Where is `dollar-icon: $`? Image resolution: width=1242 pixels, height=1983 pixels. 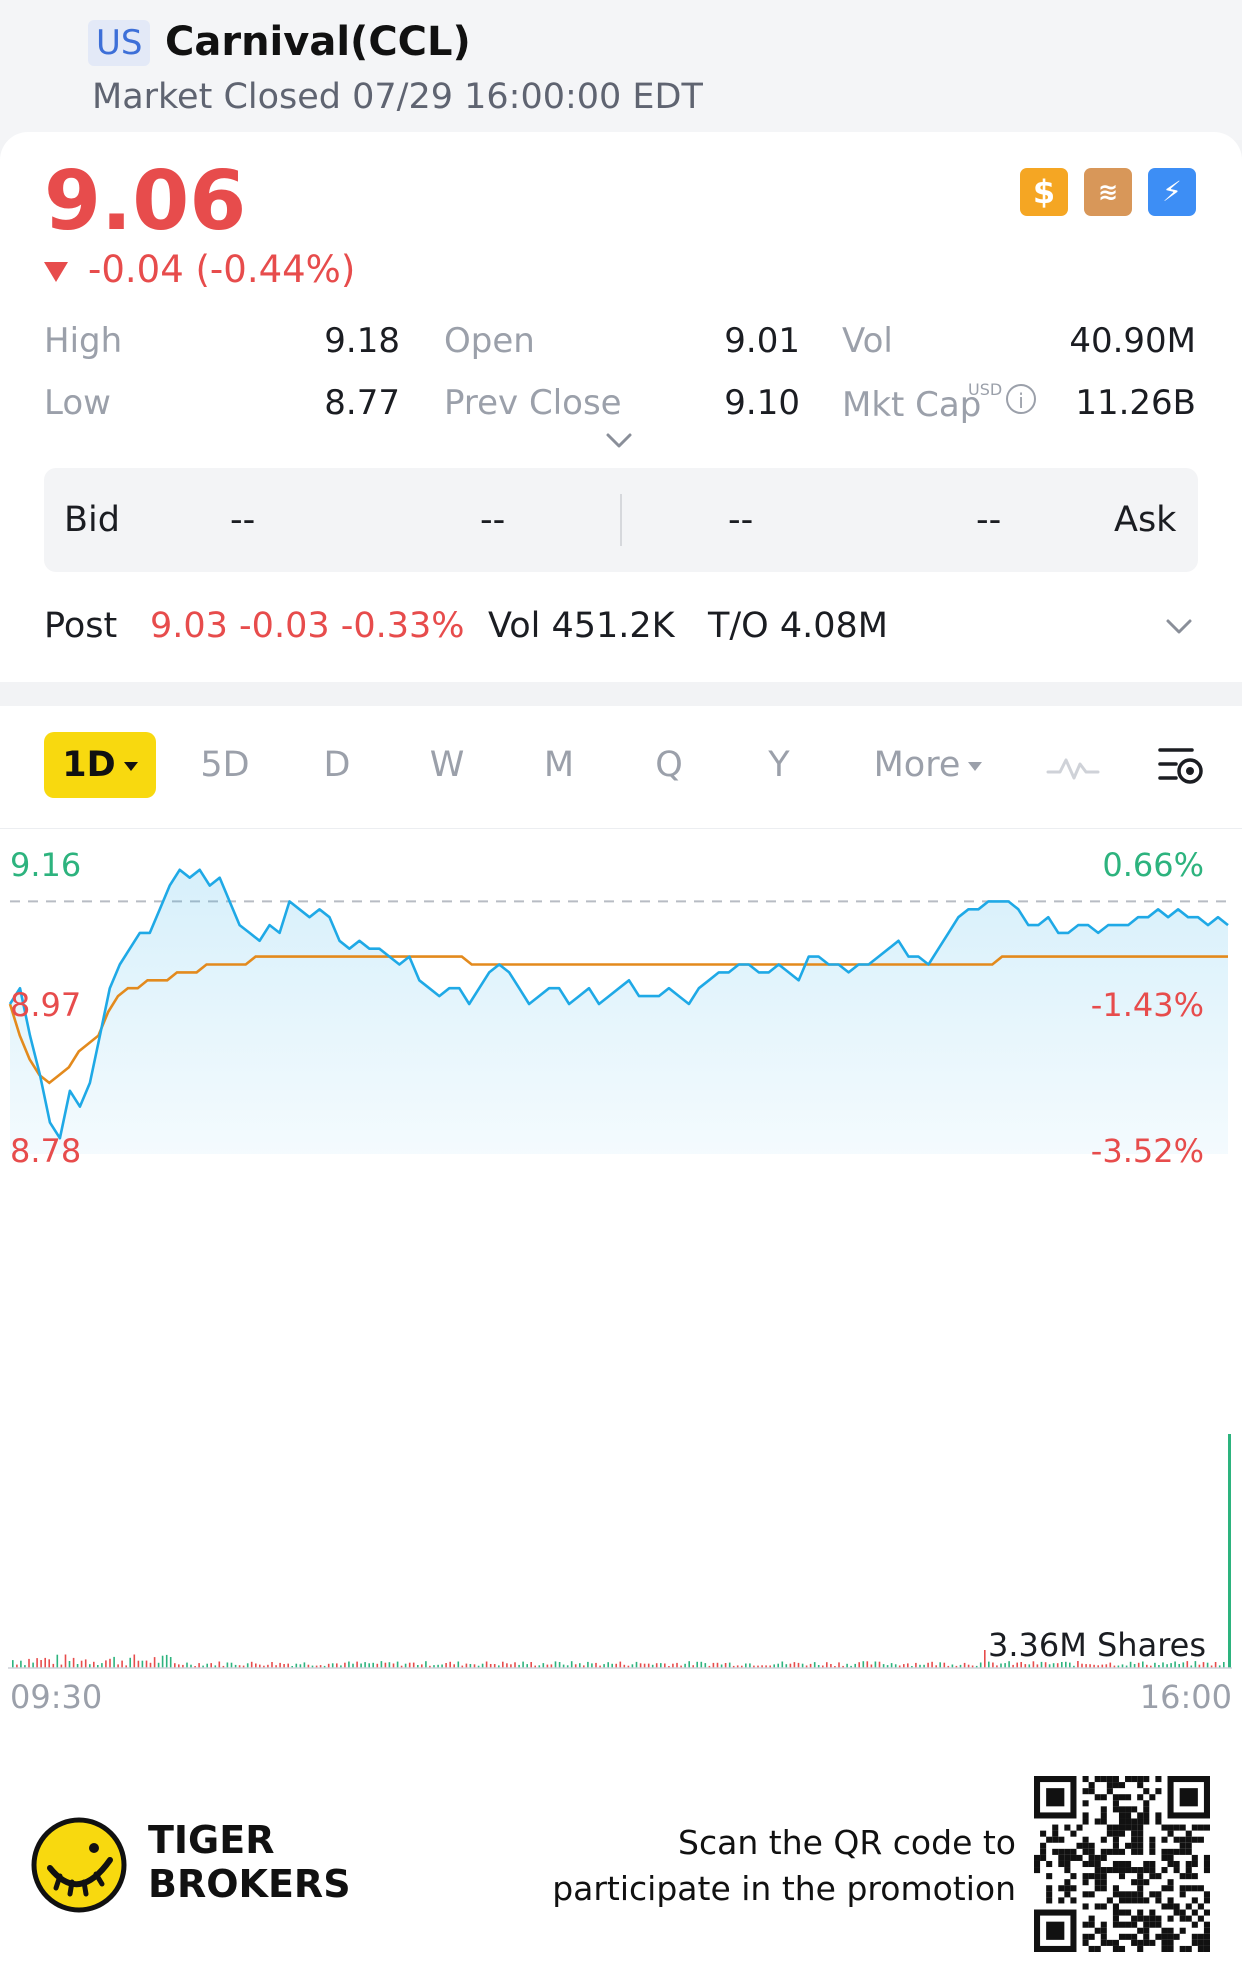
dollar-icon: $ is located at coordinates (1044, 192).